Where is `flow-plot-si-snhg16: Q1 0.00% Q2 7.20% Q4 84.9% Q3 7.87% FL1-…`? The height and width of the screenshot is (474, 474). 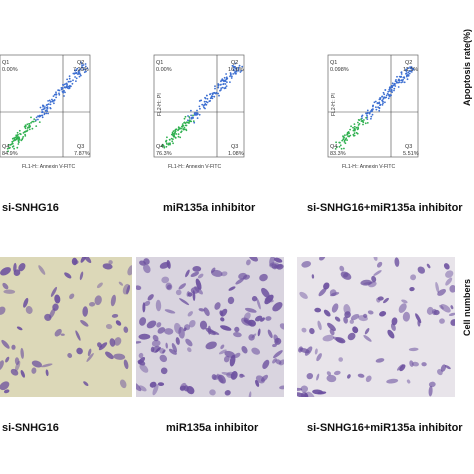 flow-plot-si-snhg16: Q1 0.00% Q2 7.20% Q4 84.9% Q3 7.87% FL1-… is located at coordinates (46, 112).